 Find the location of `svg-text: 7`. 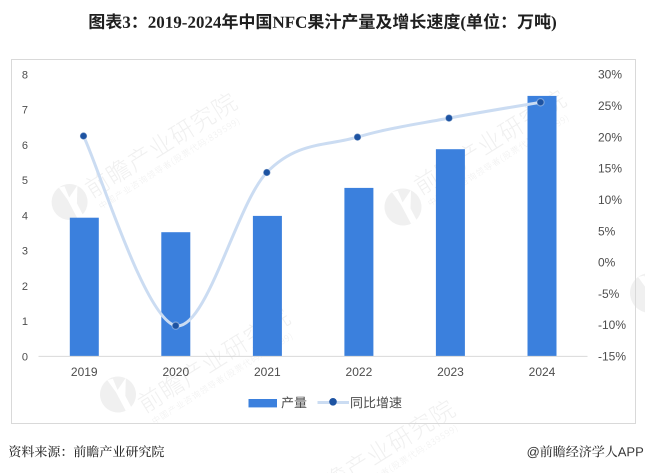

svg-text: 7 is located at coordinates (25, 111).